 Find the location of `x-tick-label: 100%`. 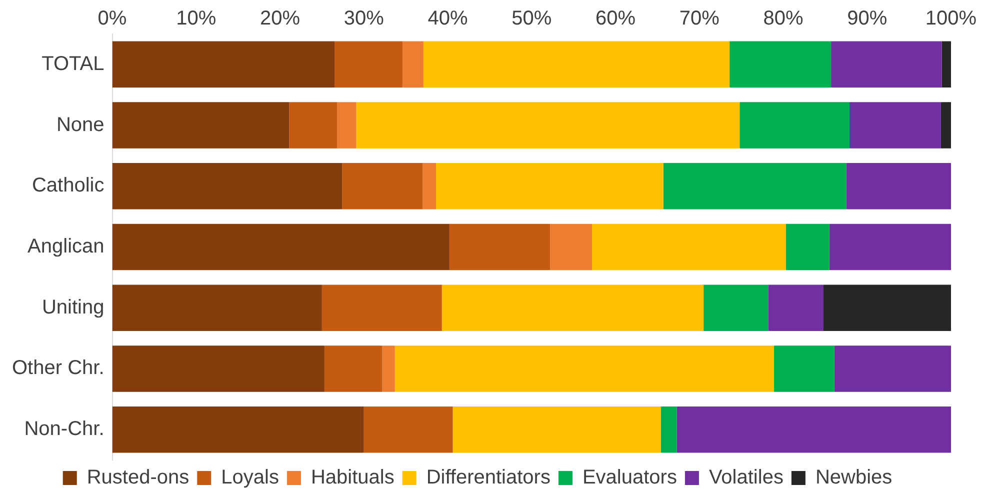

x-tick-label: 100% is located at coordinates (951, 19).